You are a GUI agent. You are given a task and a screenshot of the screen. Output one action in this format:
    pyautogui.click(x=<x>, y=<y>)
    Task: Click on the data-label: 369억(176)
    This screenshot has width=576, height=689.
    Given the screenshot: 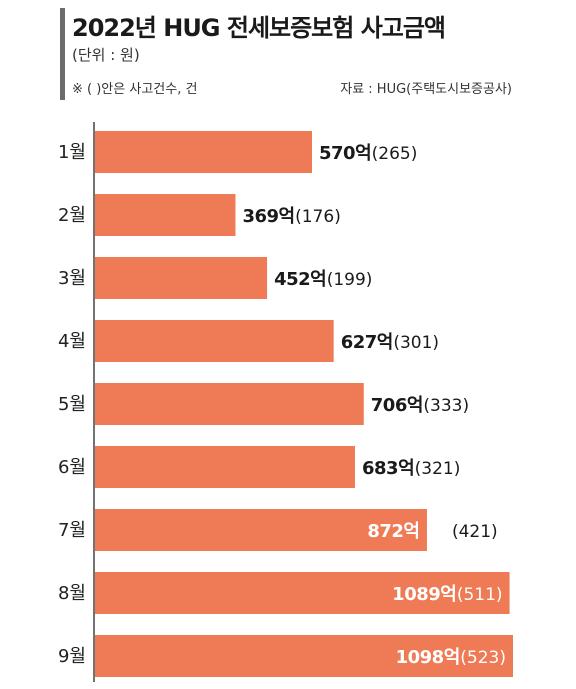 What is the action you would take?
    pyautogui.click(x=291, y=216)
    